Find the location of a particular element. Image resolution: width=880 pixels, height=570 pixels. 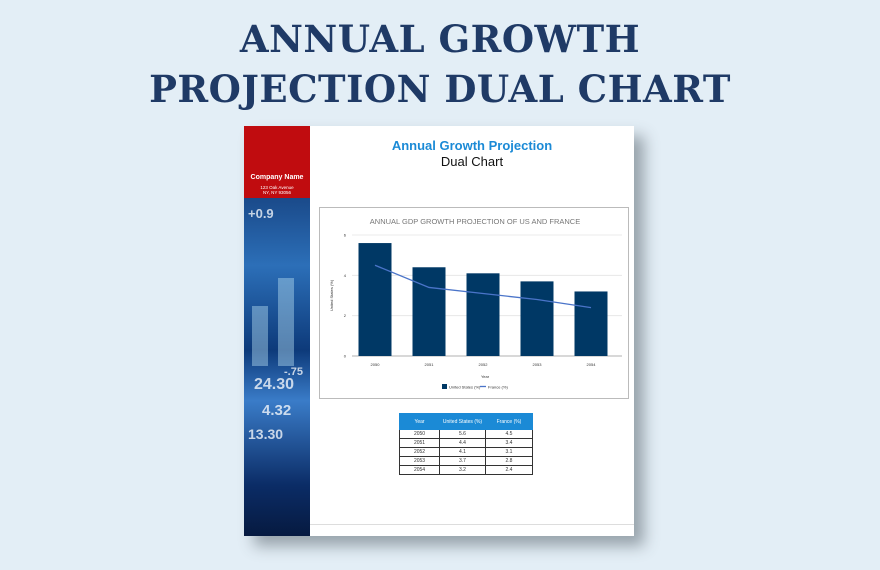

table-header: Year is located at coordinates (419, 421).